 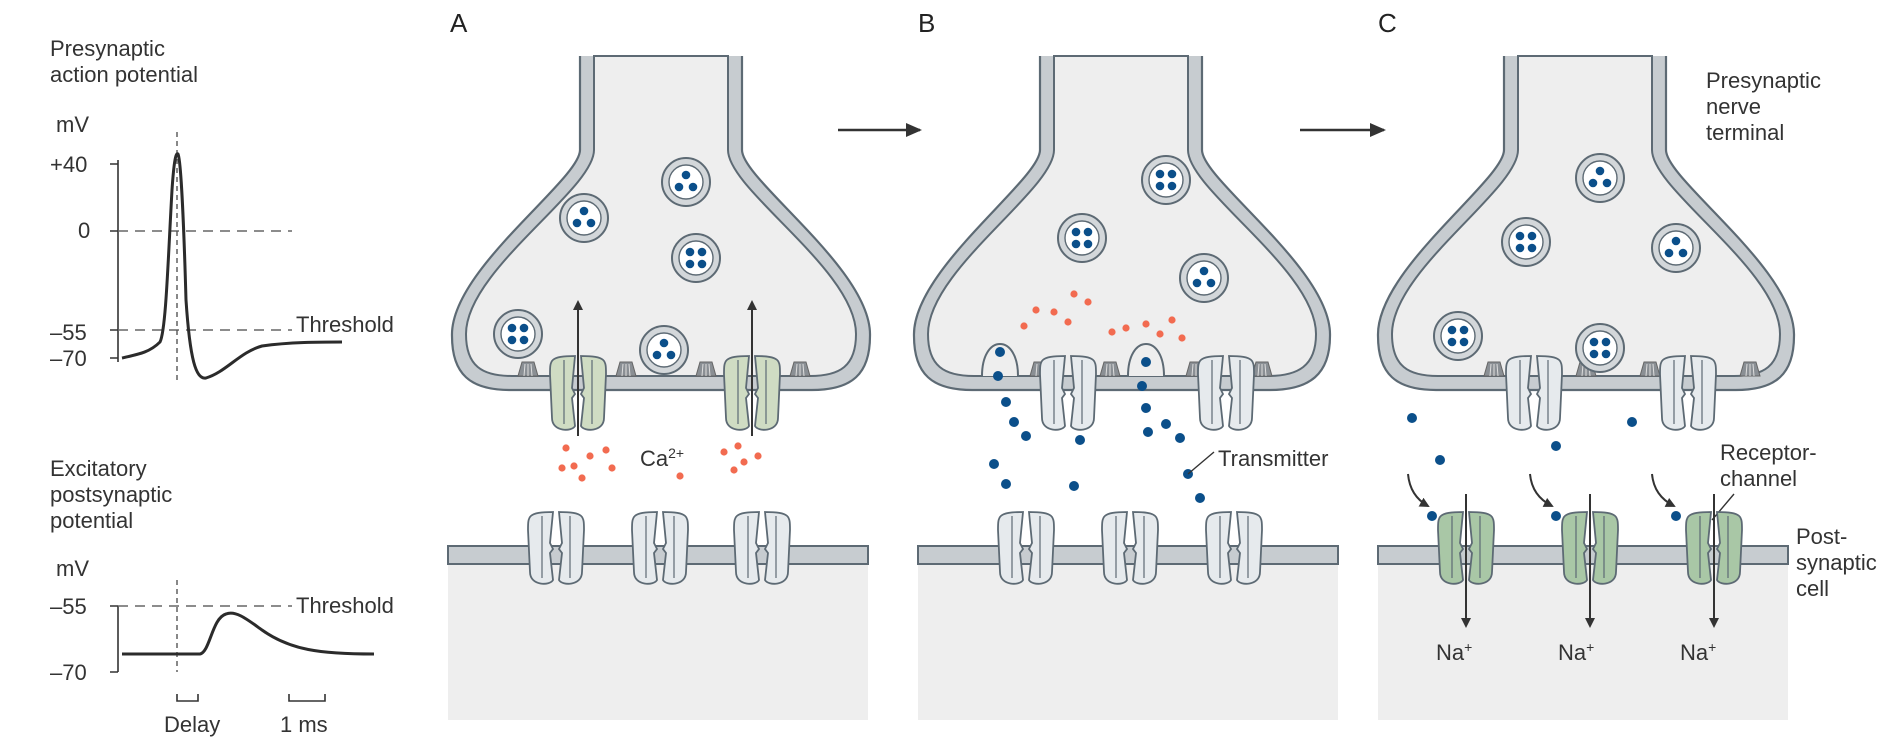 What do you see at coordinates (187, 698) in the screenshot?
I see `delay-bracket` at bounding box center [187, 698].